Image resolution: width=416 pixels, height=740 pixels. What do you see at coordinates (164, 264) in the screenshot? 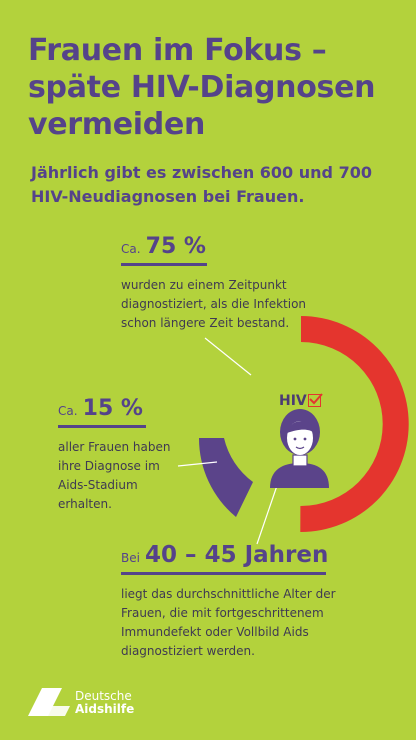
I see `stat-75-underline` at bounding box center [164, 264].